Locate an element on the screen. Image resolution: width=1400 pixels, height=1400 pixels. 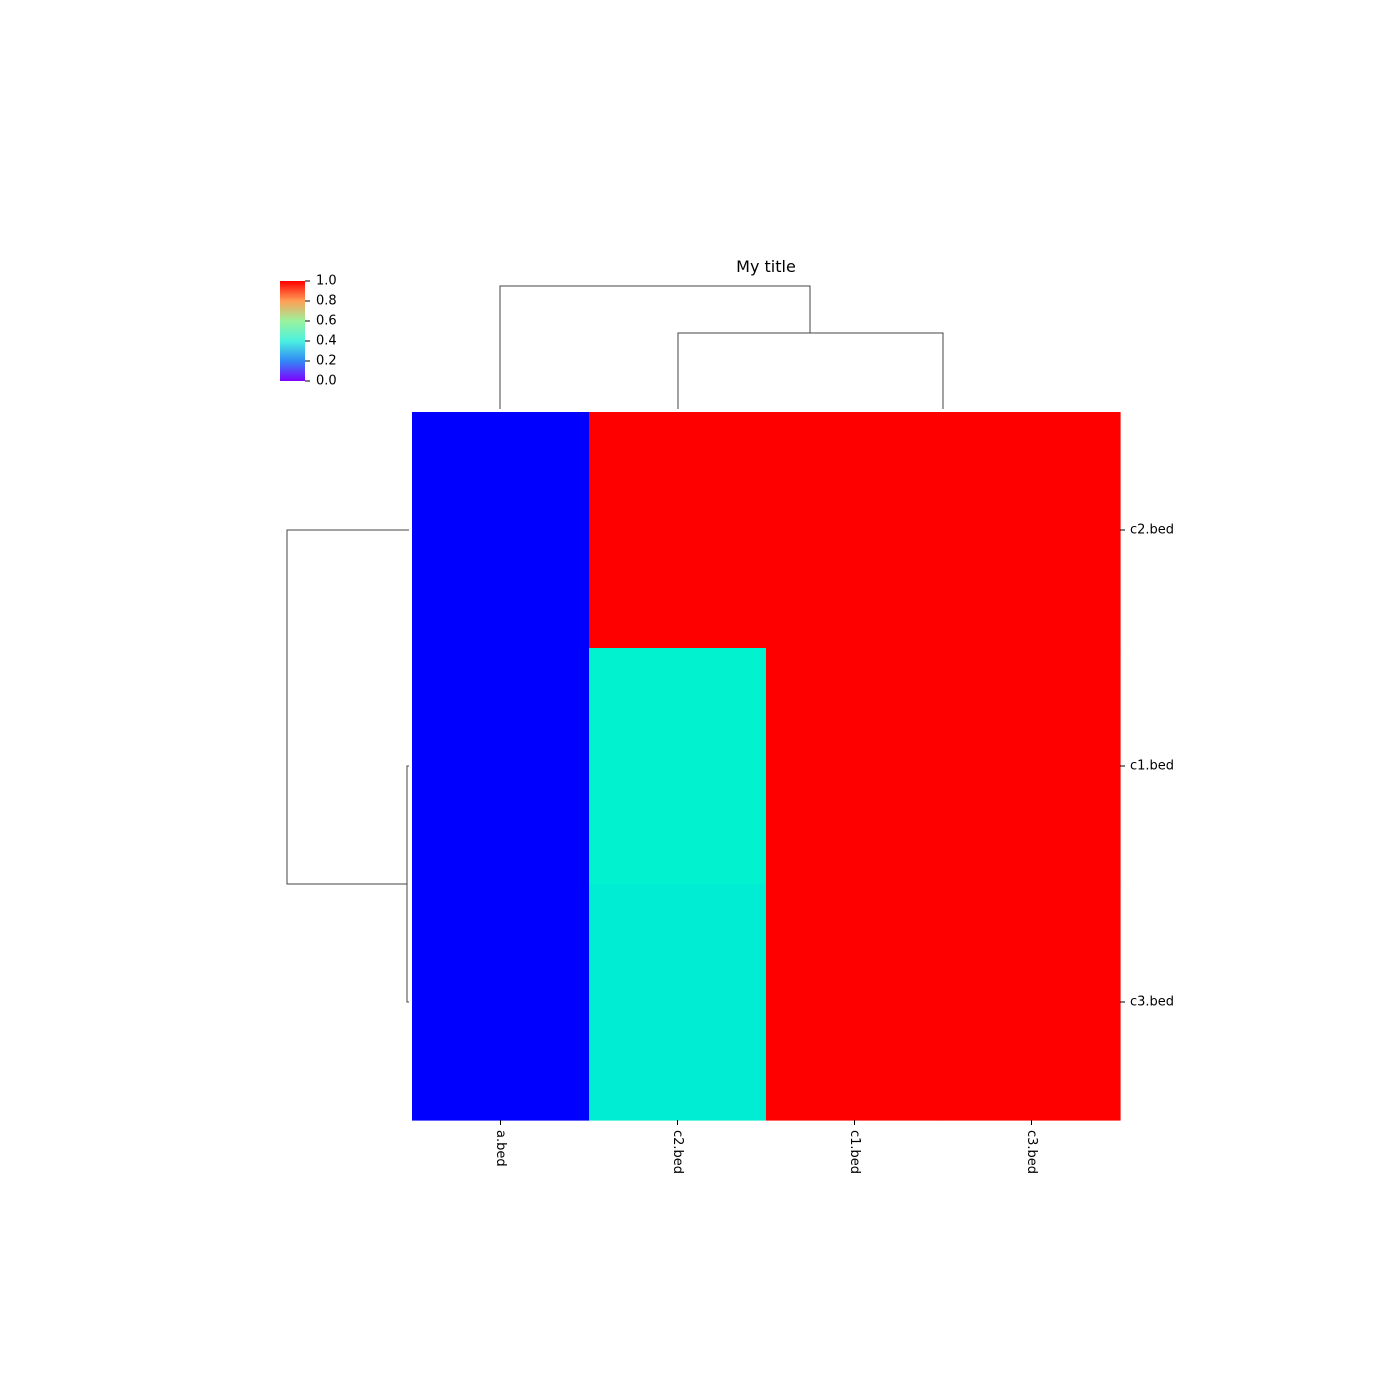
column-dendrogram is located at coordinates (721, 347).